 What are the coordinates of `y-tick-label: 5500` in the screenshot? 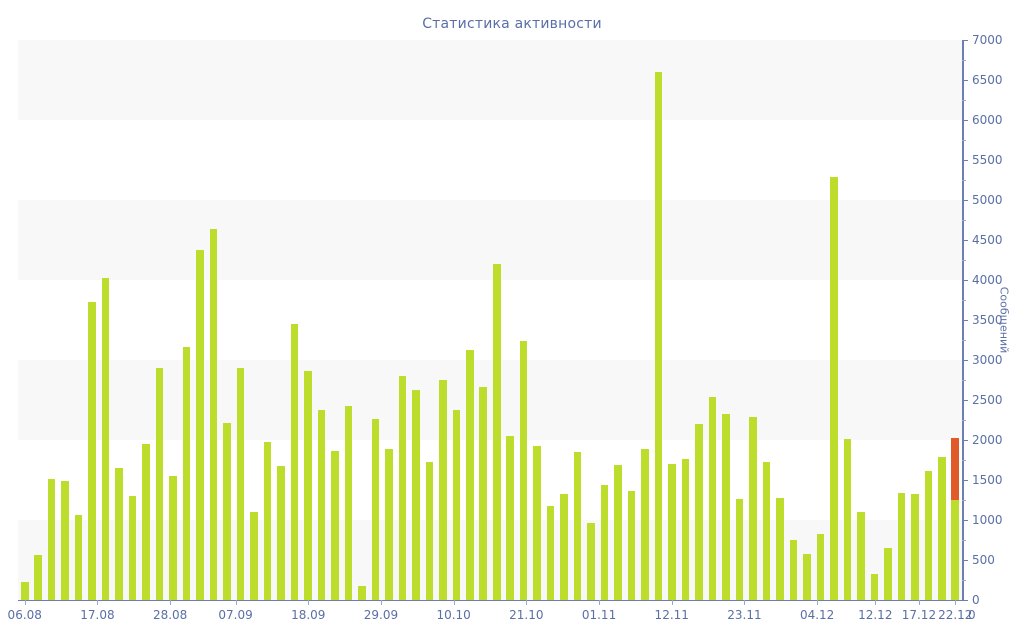 It's located at (987, 160).